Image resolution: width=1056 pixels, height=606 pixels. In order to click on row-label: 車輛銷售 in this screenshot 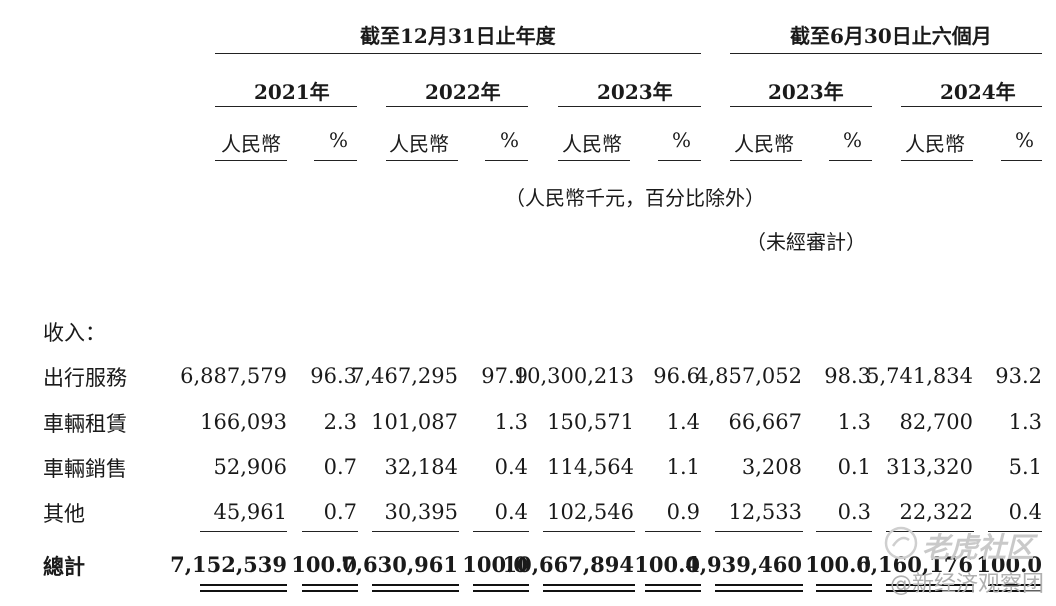, I will do `click(85, 469)`.